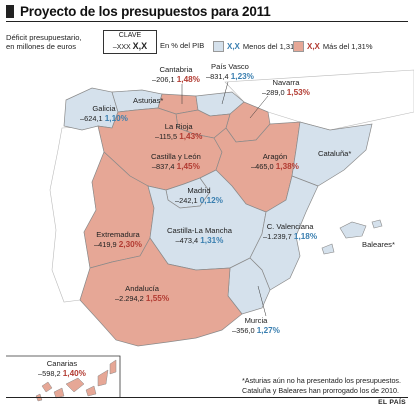 The width and height of the screenshot is (414, 413). What do you see at coordinates (74, 373) in the screenshot?
I see `region-pct: 1,40%` at bounding box center [74, 373].